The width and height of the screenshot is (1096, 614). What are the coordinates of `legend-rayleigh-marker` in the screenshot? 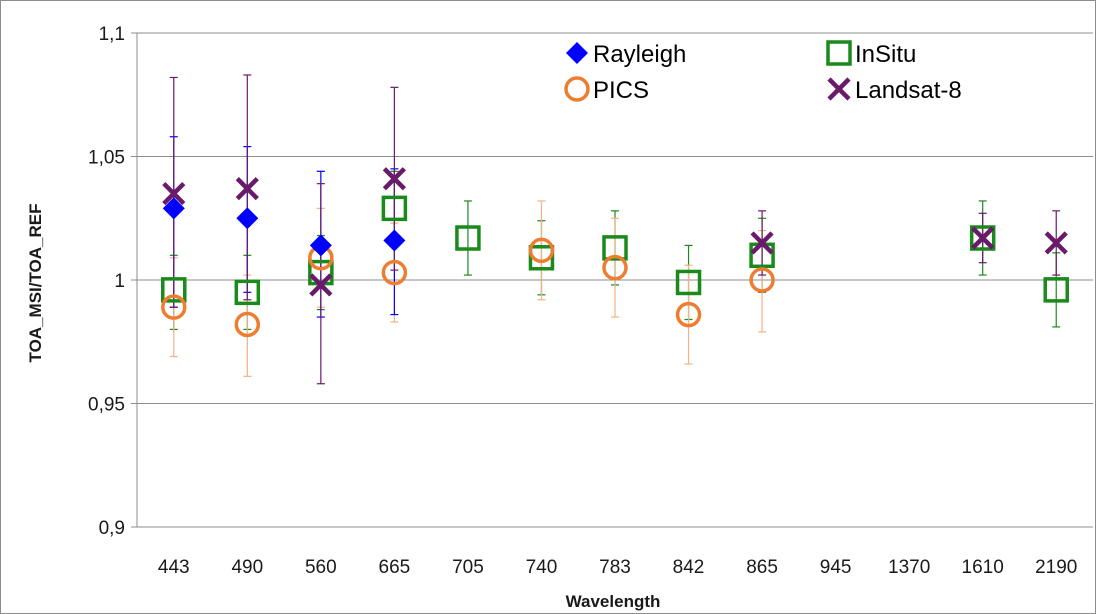 It's located at (577, 53).